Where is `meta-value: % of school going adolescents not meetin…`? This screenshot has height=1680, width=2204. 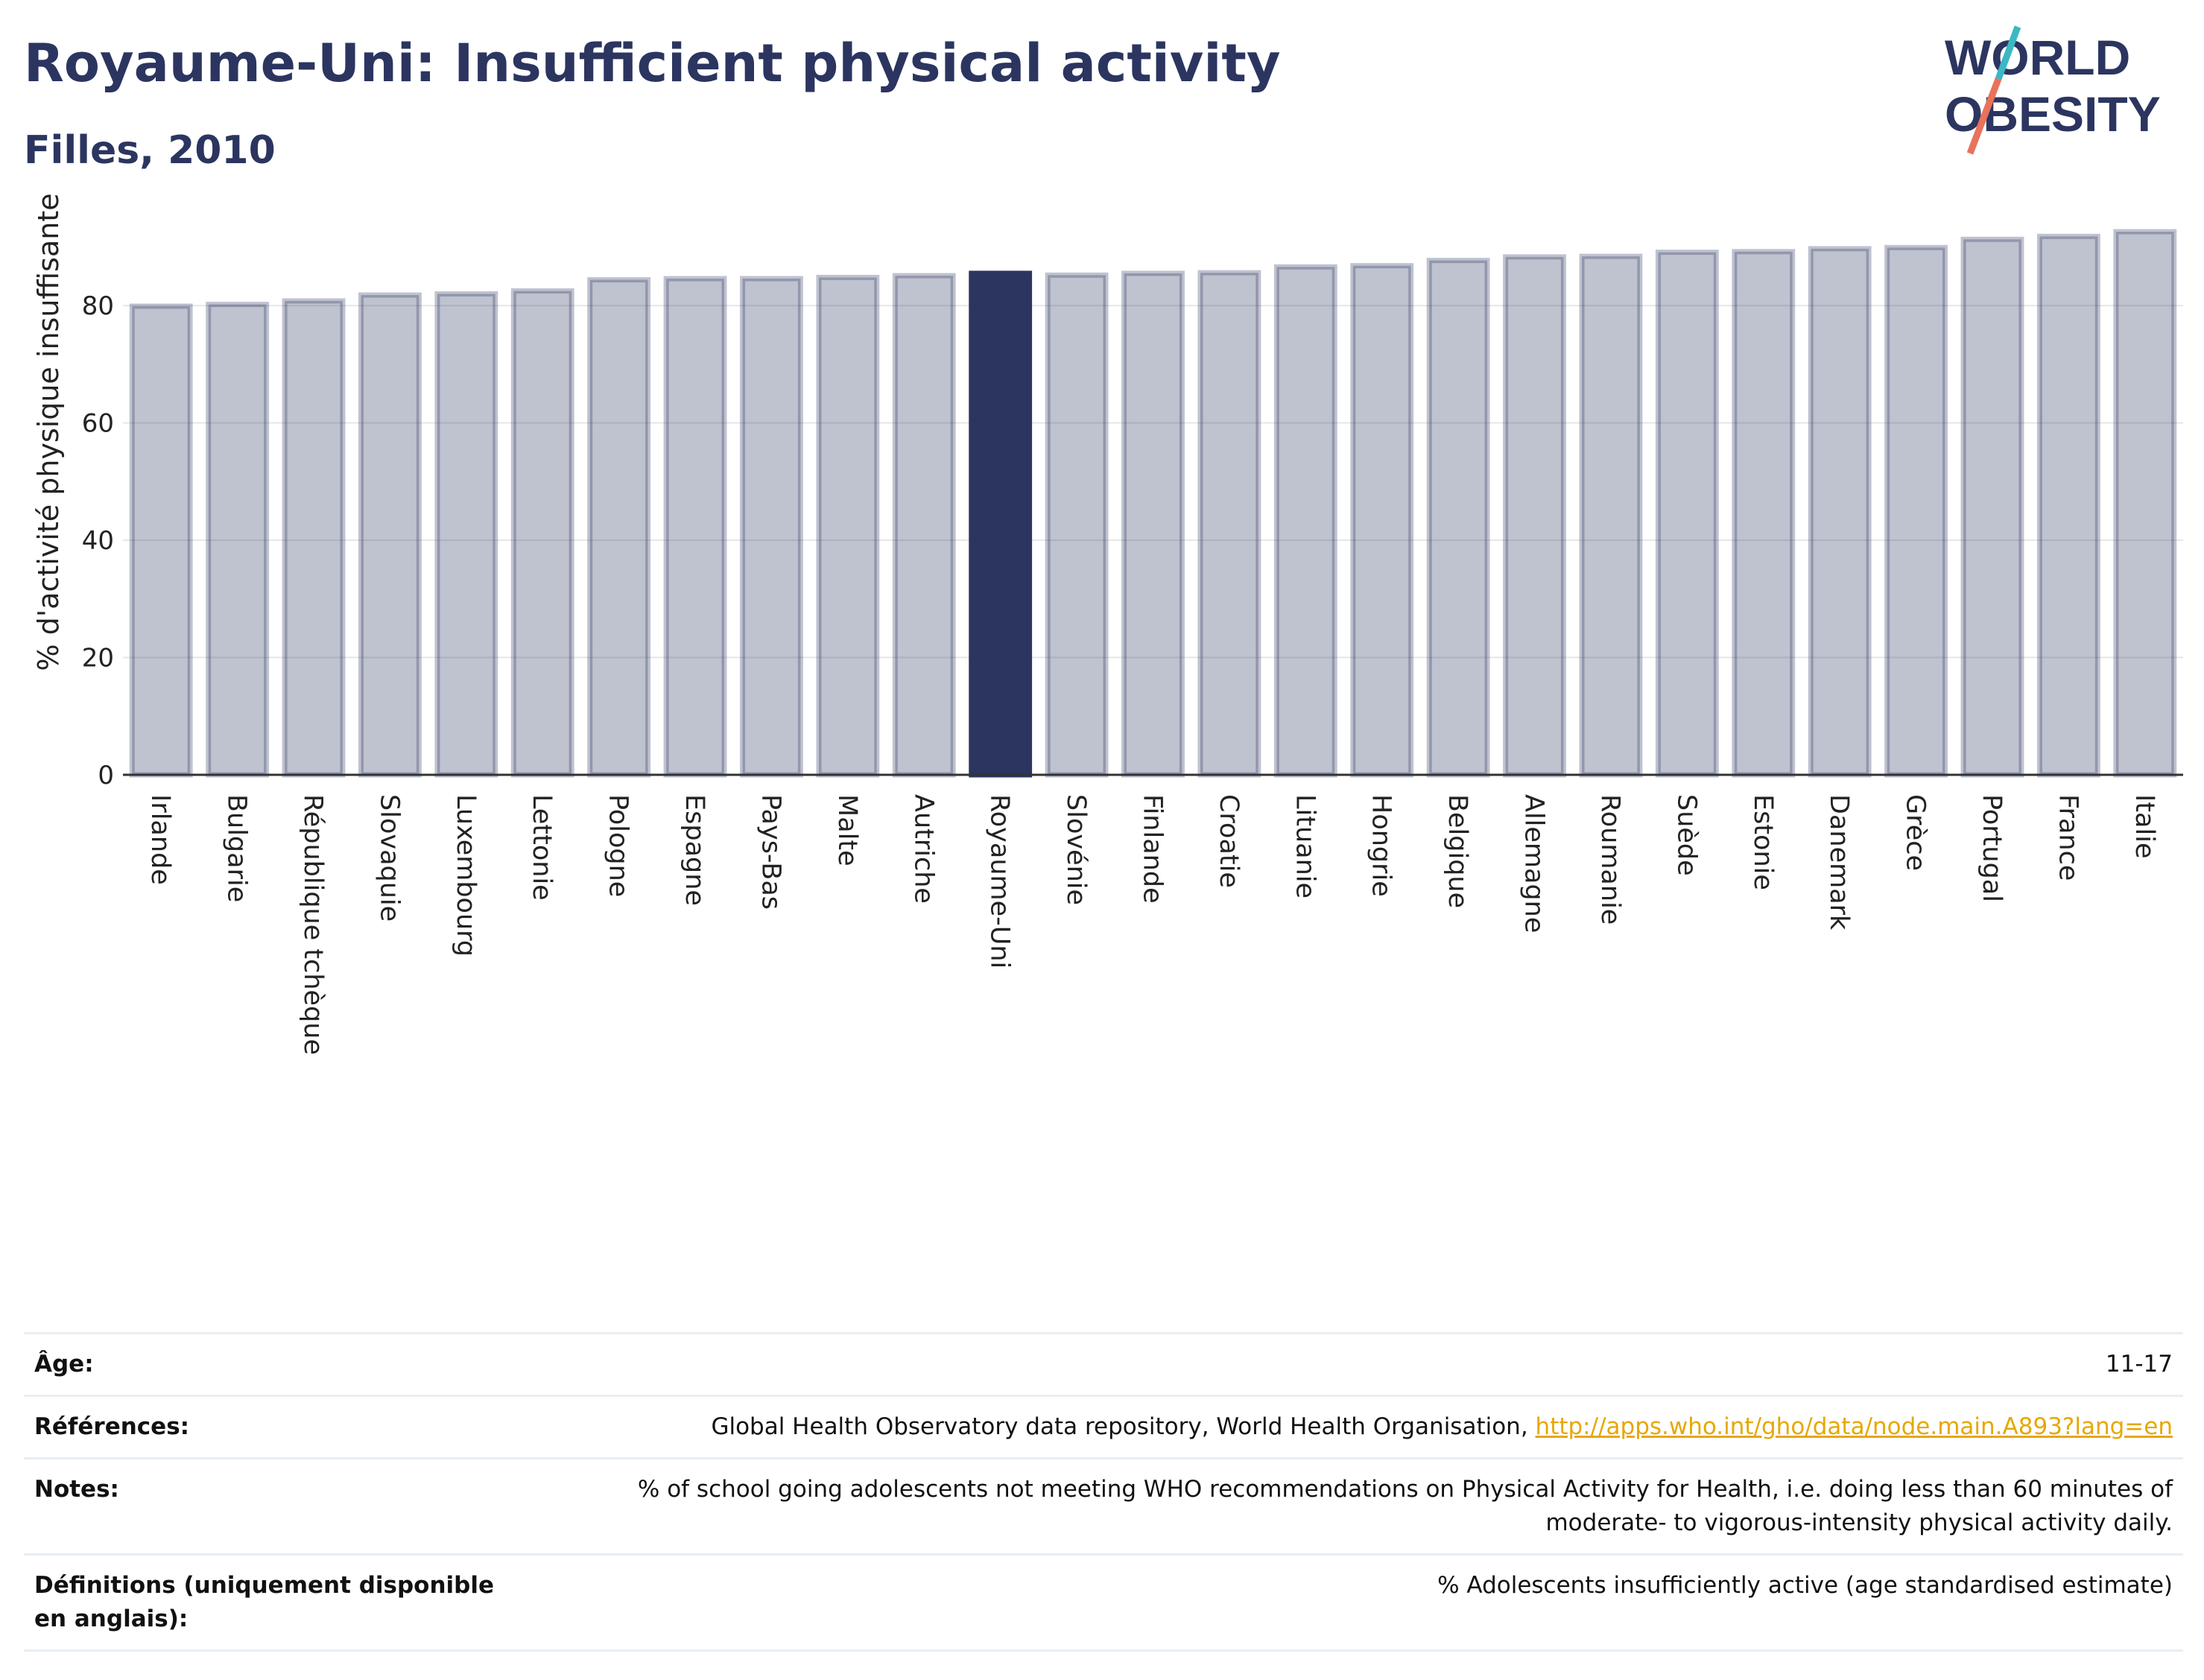
meta-value: % of school going adolescents not meetin… is located at coordinates (1352, 1505).